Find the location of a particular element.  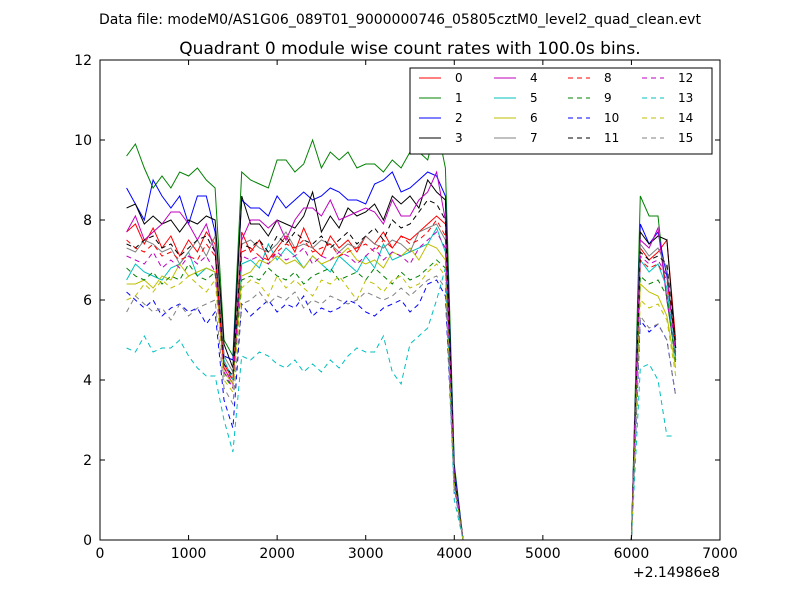

legend-label-7: 7 is located at coordinates (534, 138).